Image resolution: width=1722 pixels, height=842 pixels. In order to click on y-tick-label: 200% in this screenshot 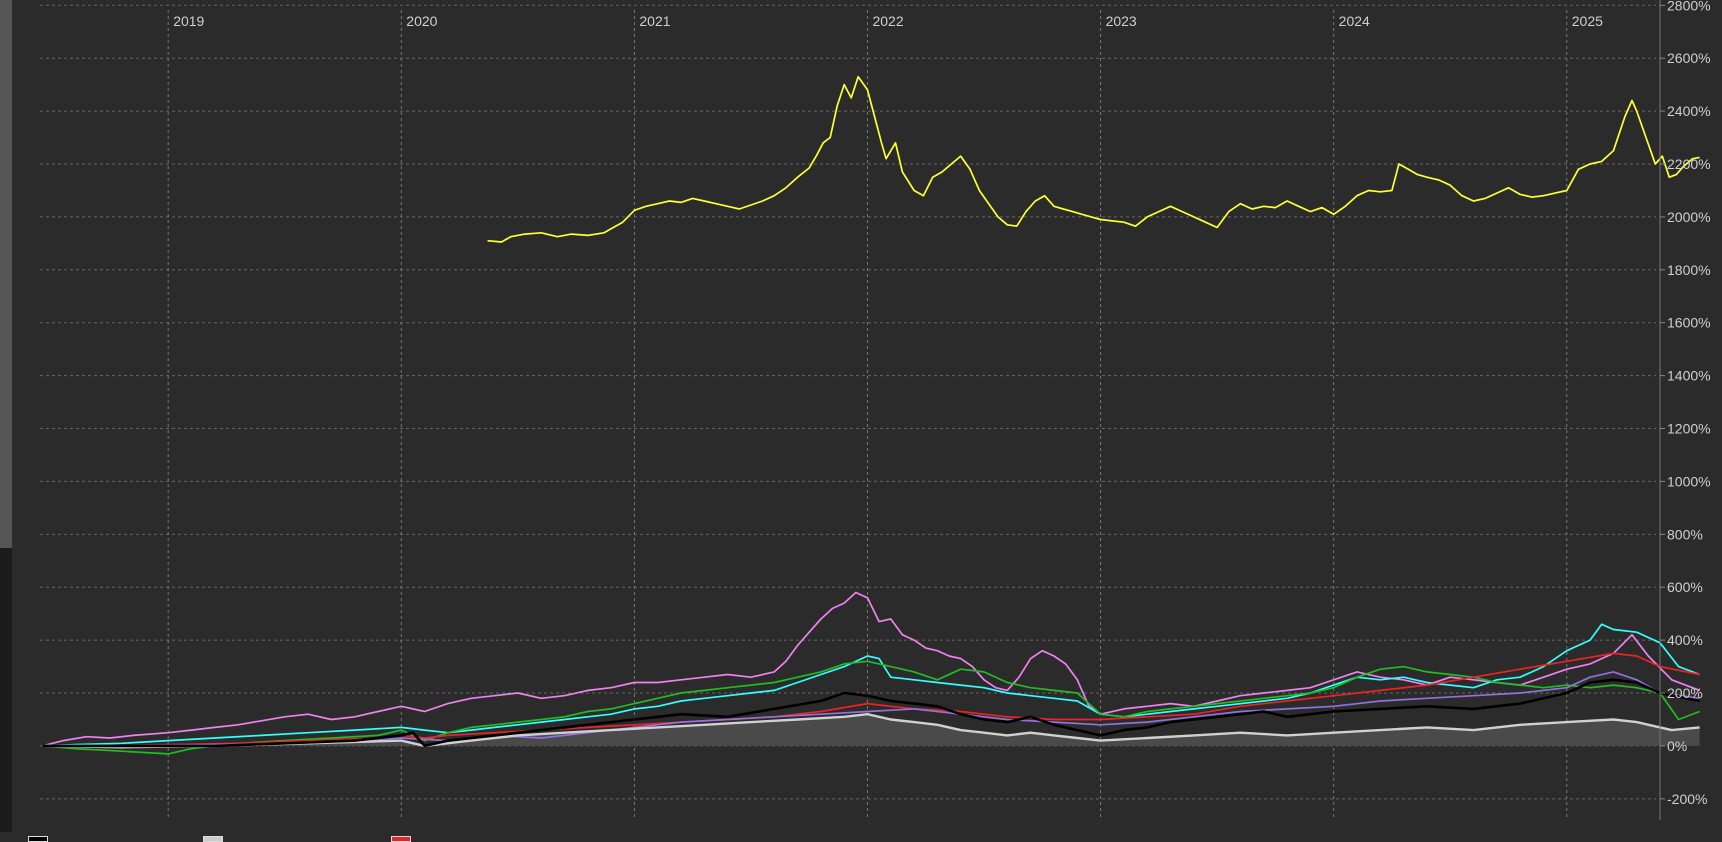, I will do `click(1685, 693)`.